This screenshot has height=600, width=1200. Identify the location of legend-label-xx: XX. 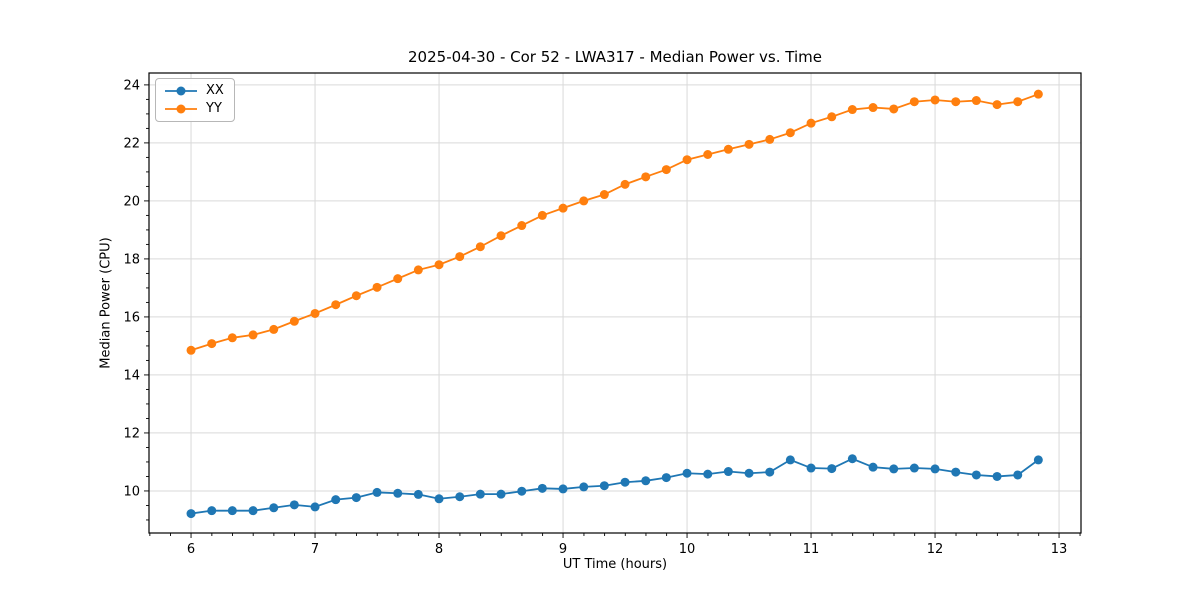
(215, 90).